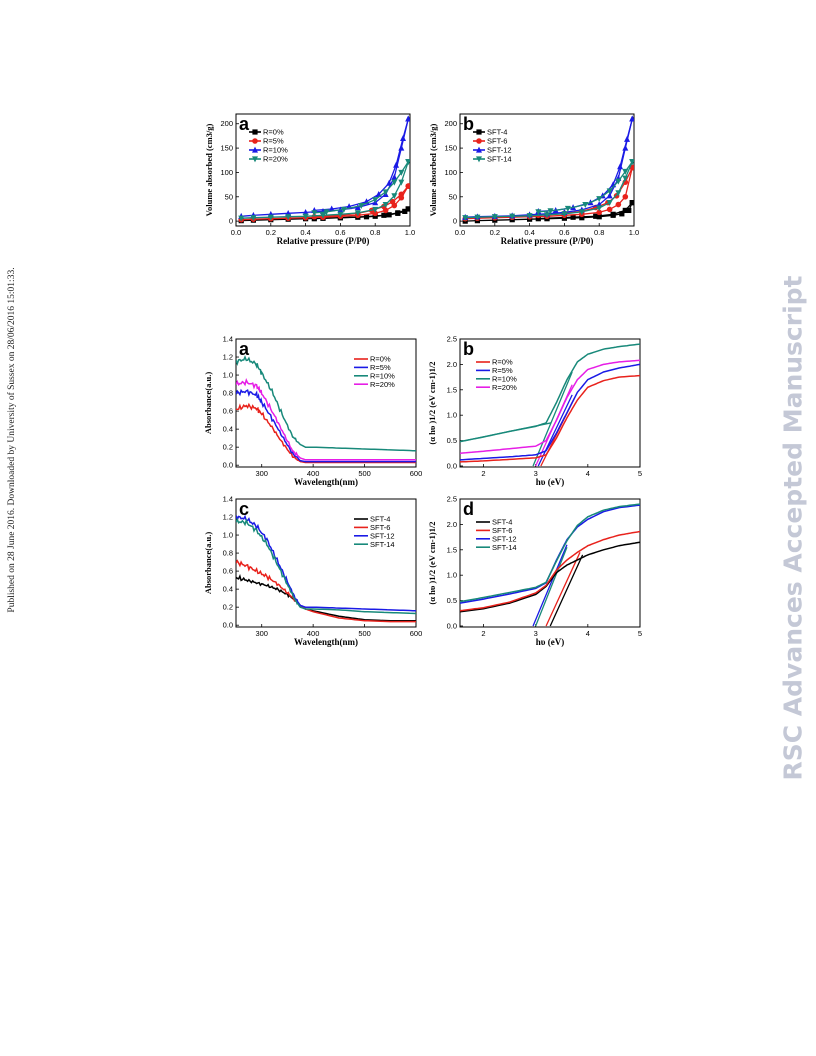  Describe the element at coordinates (228, 393) in the screenshot. I see `y-tick-label: 0.8` at that location.